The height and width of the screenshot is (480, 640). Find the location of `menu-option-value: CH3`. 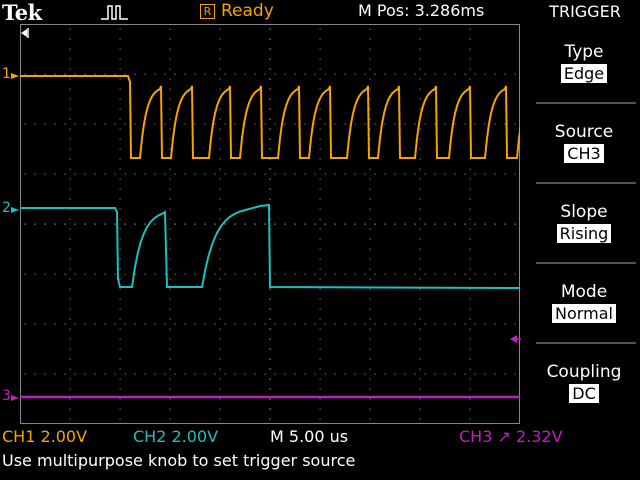

menu-option-value: CH3 is located at coordinates (584, 153).